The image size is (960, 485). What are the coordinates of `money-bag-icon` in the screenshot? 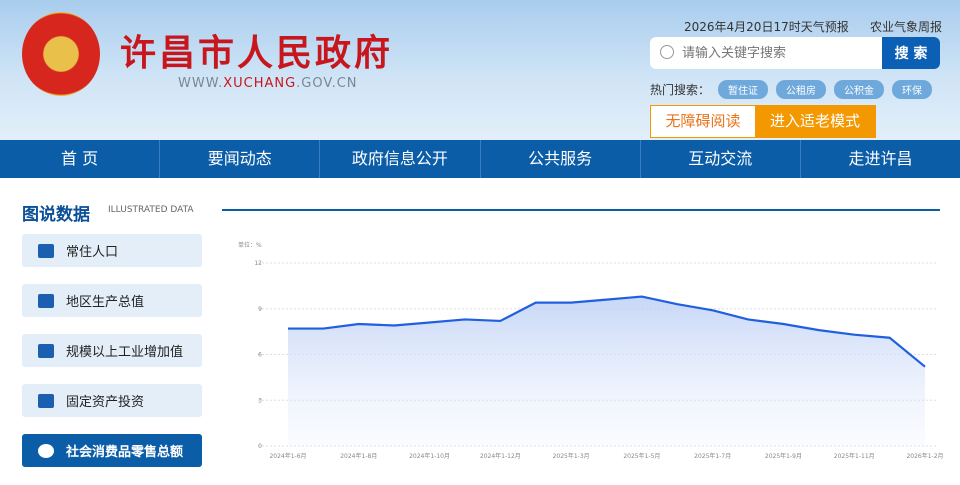 It's located at (46, 450).